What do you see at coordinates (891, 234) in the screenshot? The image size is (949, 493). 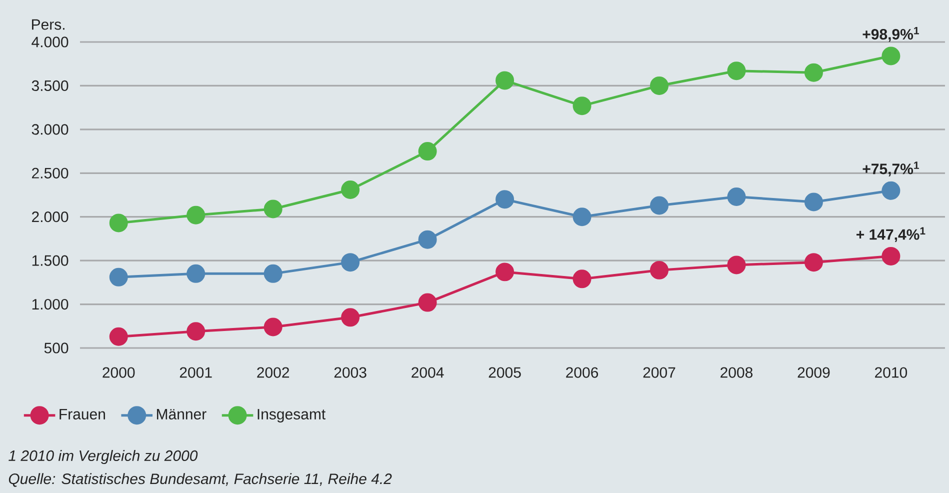 I see `annotation: + 147,4%$^{1}$` at bounding box center [891, 234].